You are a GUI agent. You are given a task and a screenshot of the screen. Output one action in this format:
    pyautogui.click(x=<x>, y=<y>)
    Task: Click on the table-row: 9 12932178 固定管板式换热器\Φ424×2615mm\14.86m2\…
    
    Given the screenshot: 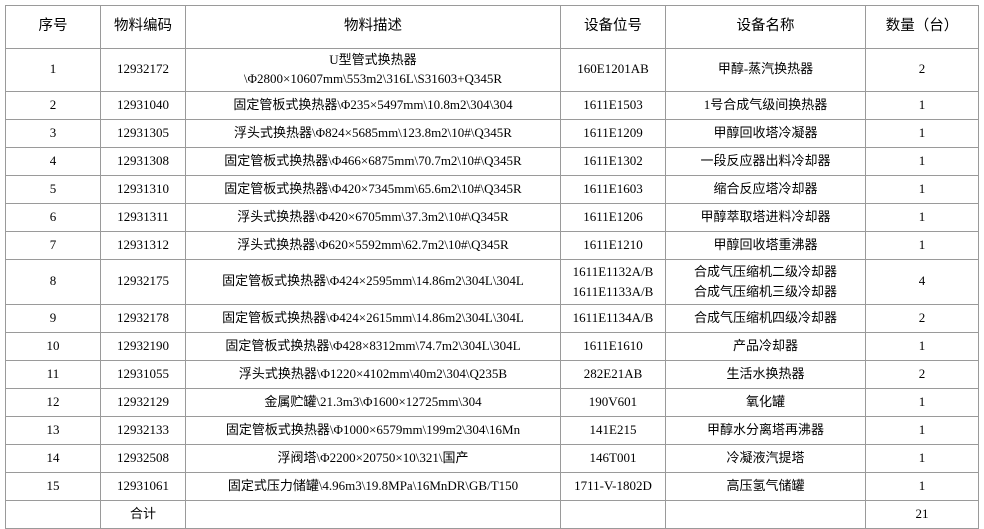 What is the action you would take?
    pyautogui.click(x=492, y=318)
    